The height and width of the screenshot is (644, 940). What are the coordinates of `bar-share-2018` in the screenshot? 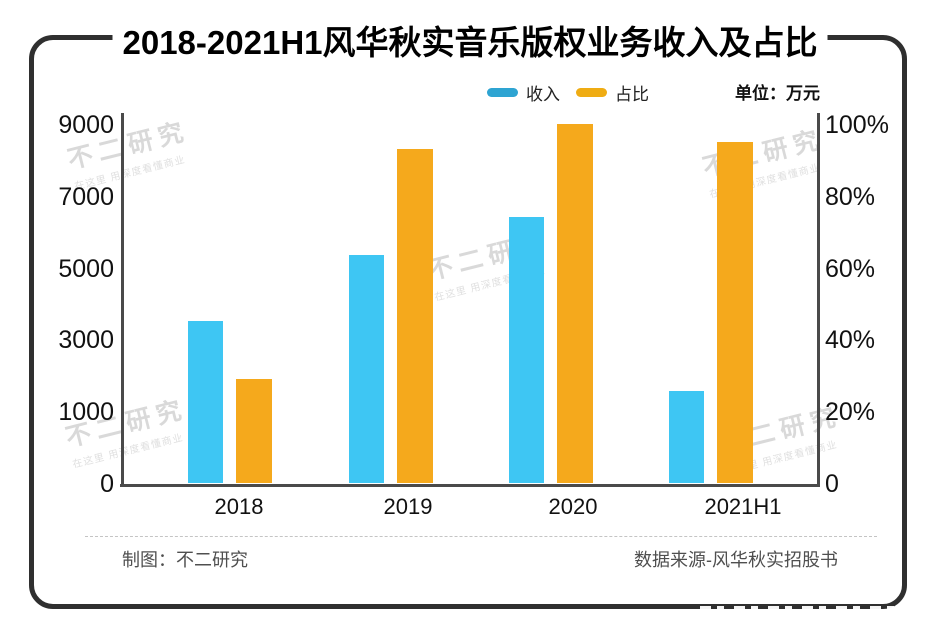 It's located at (254, 430).